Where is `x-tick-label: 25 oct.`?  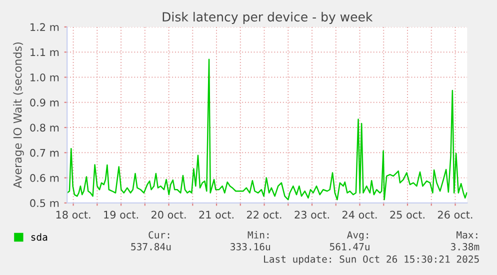
x-tick-label: 25 oct. is located at coordinates (407, 214).